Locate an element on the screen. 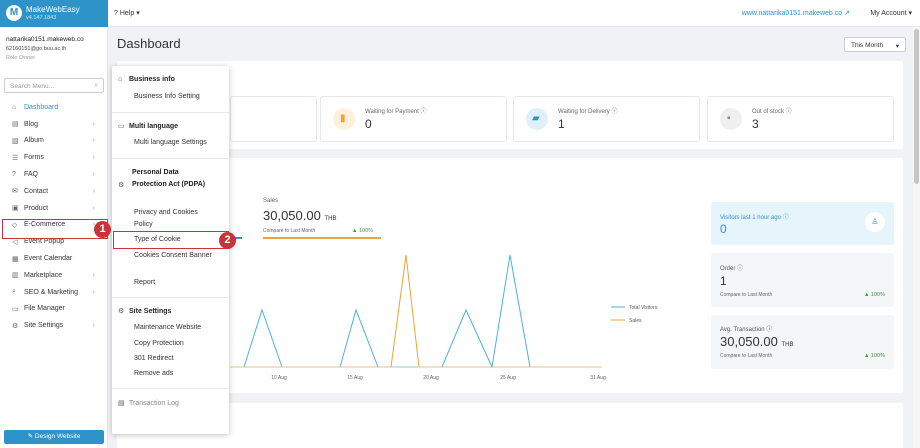  sidebar-item-label: Product is located at coordinates (36, 208).